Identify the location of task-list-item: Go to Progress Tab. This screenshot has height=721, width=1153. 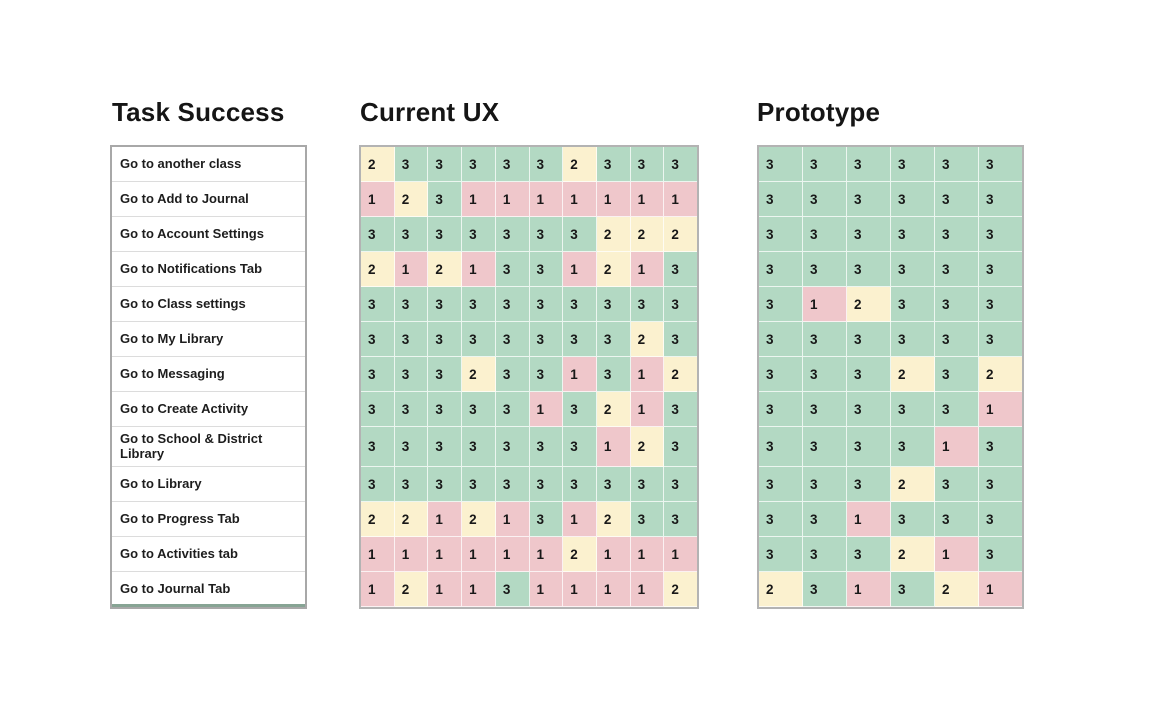
(208, 519).